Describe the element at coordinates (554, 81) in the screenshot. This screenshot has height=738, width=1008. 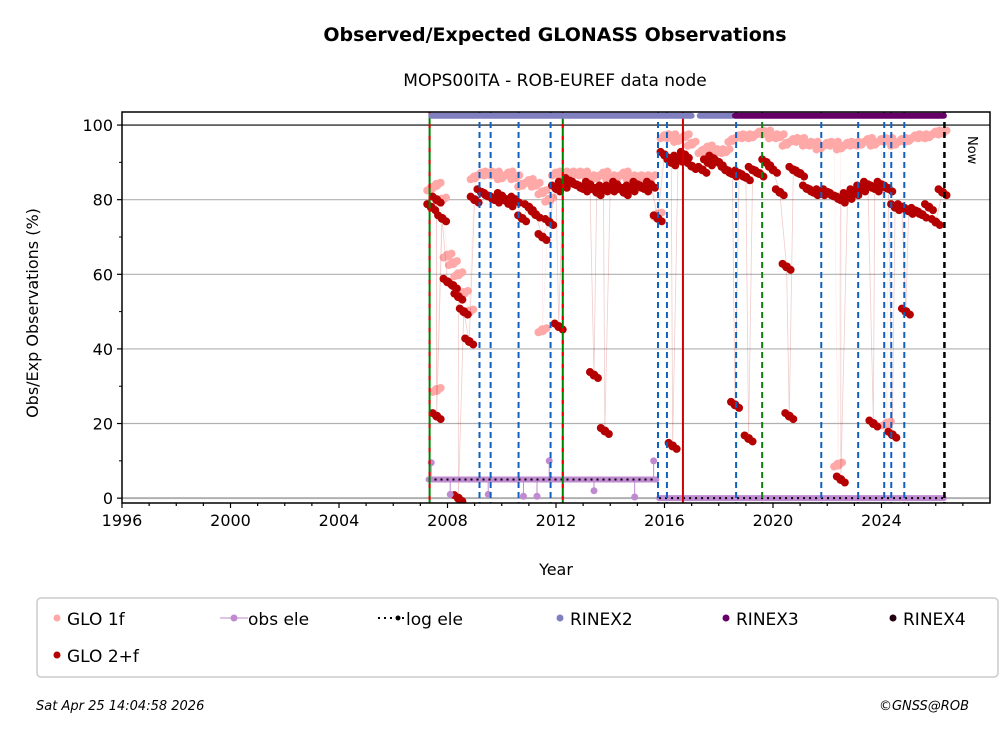
I see `chart-subtitle: MOPS00ITA - ROB-EUREF data node` at that location.